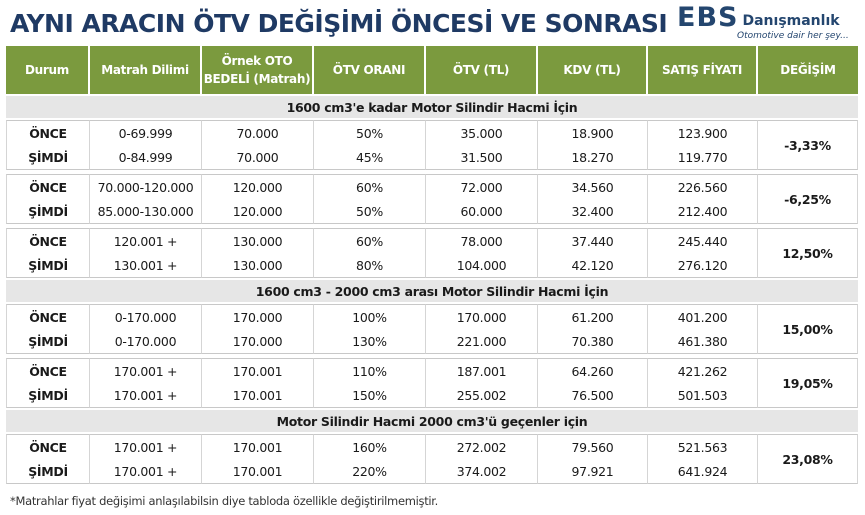 This screenshot has height=515, width=865. What do you see at coordinates (482, 446) in the screenshot?
I see `otv-cell: 272.002` at bounding box center [482, 446].